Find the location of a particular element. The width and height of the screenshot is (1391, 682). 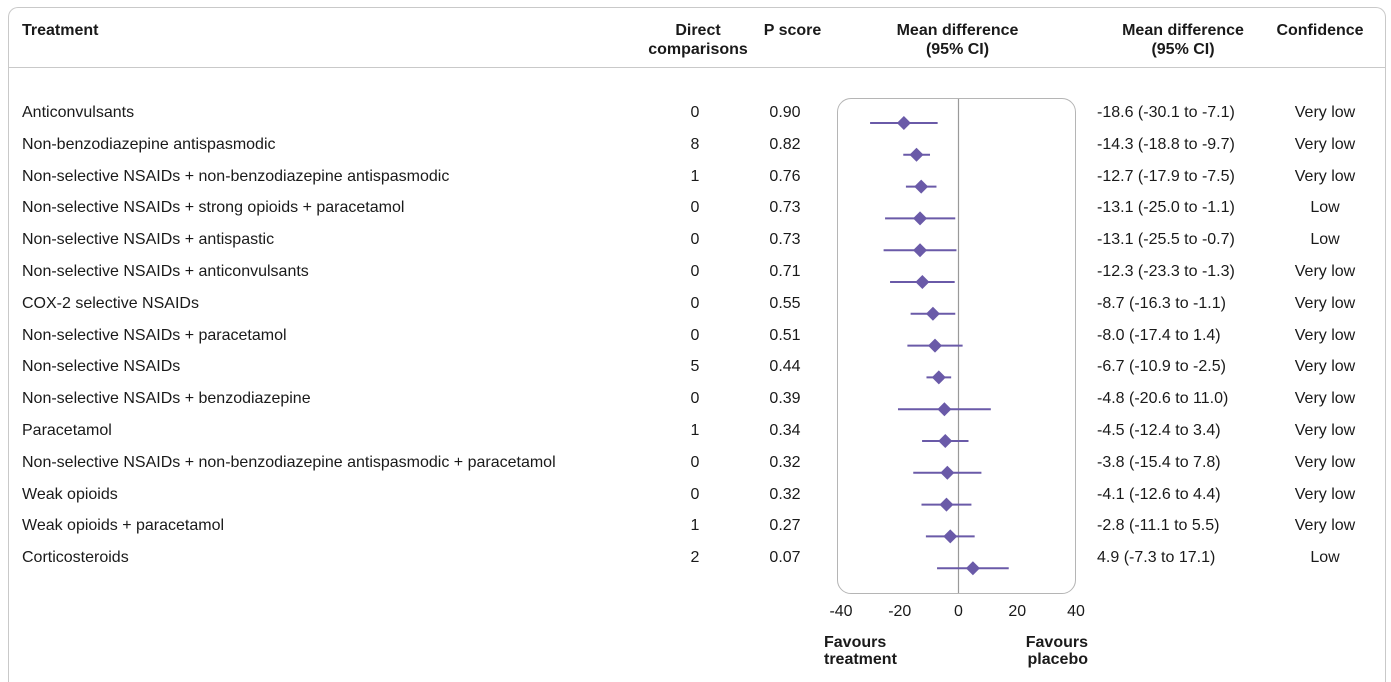

favours-placebo-label: Favours placebo is located at coordinates (1049, 651).